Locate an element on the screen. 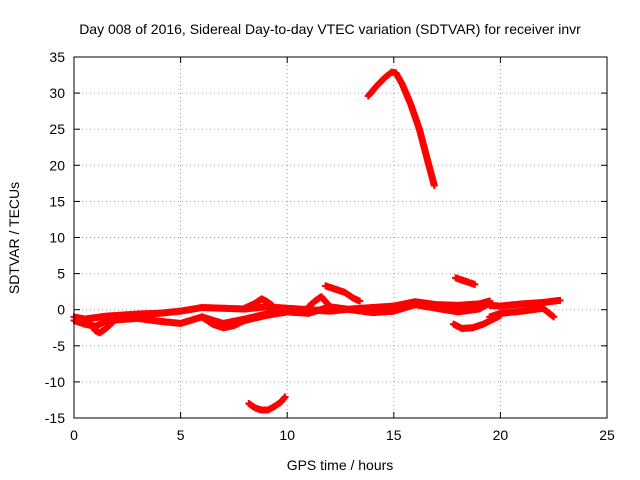 Image resolution: width=640 pixels, height=480 pixels. series-bump-near-8-5h is located at coordinates (258, 303).